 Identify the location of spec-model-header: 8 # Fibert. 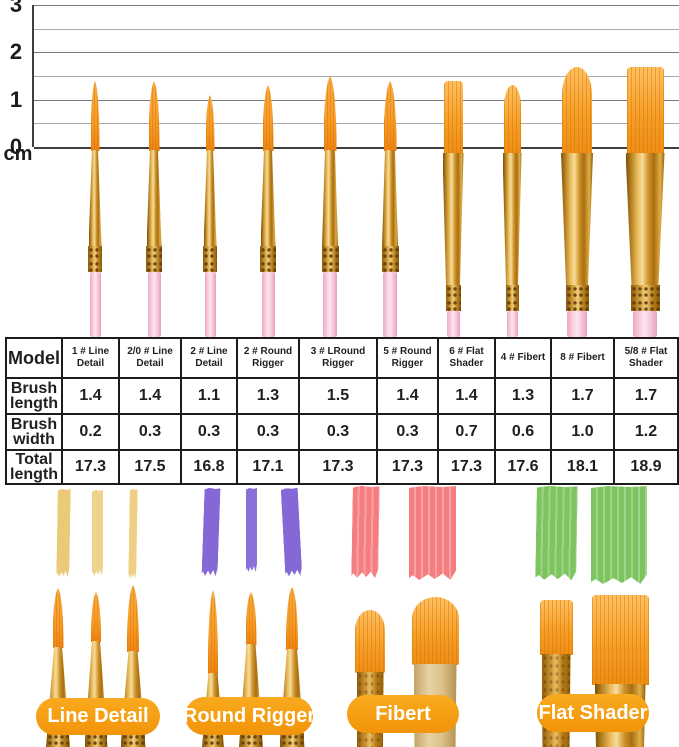
(582, 358).